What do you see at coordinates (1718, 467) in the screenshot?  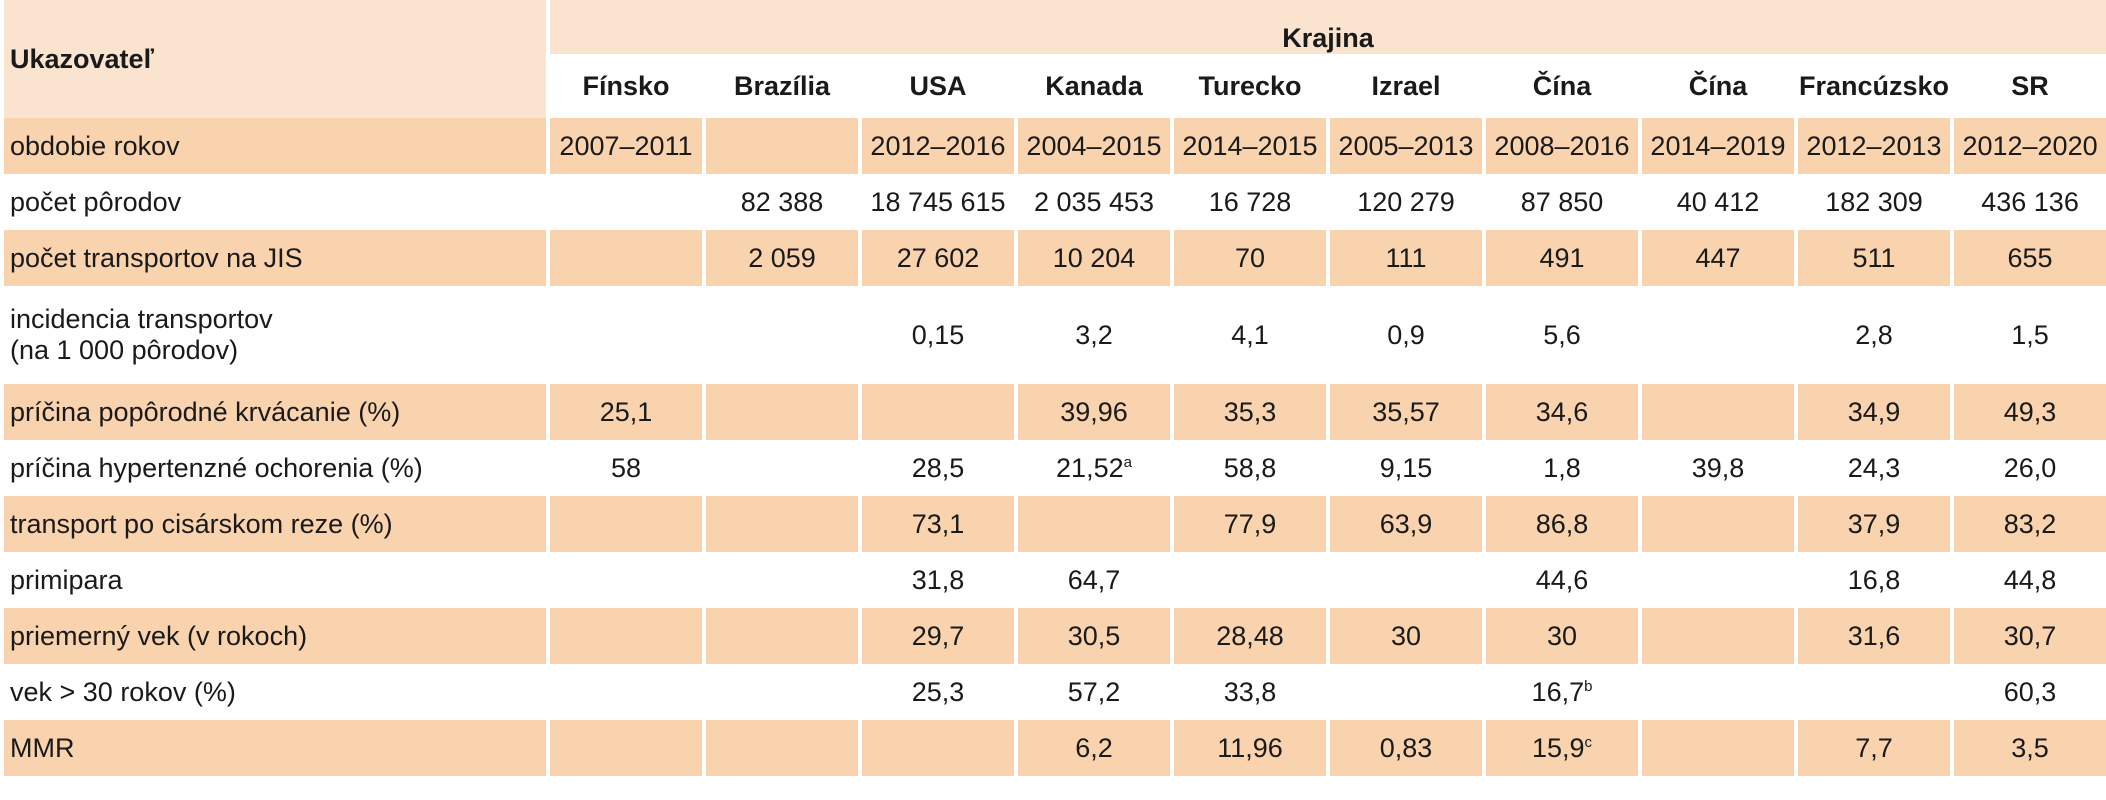 I see `cell-value: 39,8` at bounding box center [1718, 467].